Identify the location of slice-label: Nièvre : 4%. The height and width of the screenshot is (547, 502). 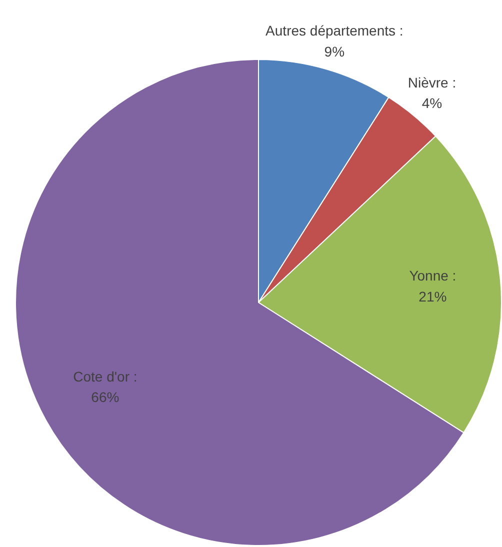
(432, 93).